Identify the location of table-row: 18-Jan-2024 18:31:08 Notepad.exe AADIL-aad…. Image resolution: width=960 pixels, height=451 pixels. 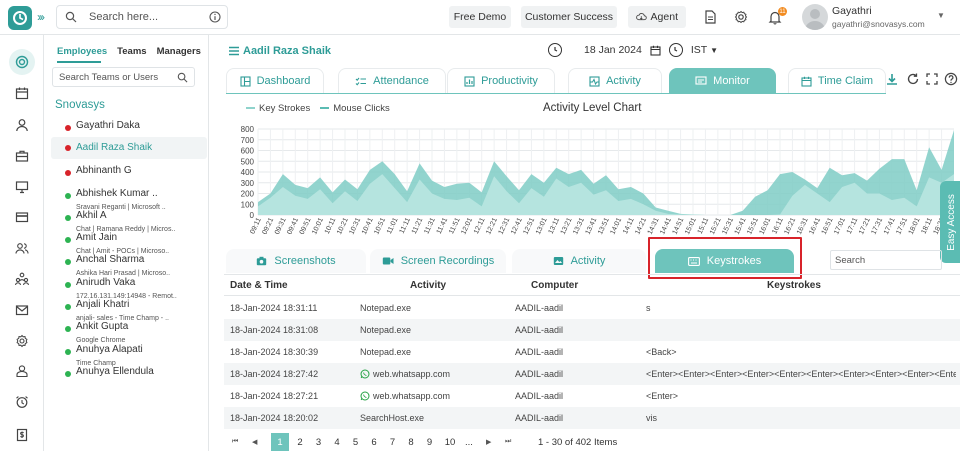
(592, 330).